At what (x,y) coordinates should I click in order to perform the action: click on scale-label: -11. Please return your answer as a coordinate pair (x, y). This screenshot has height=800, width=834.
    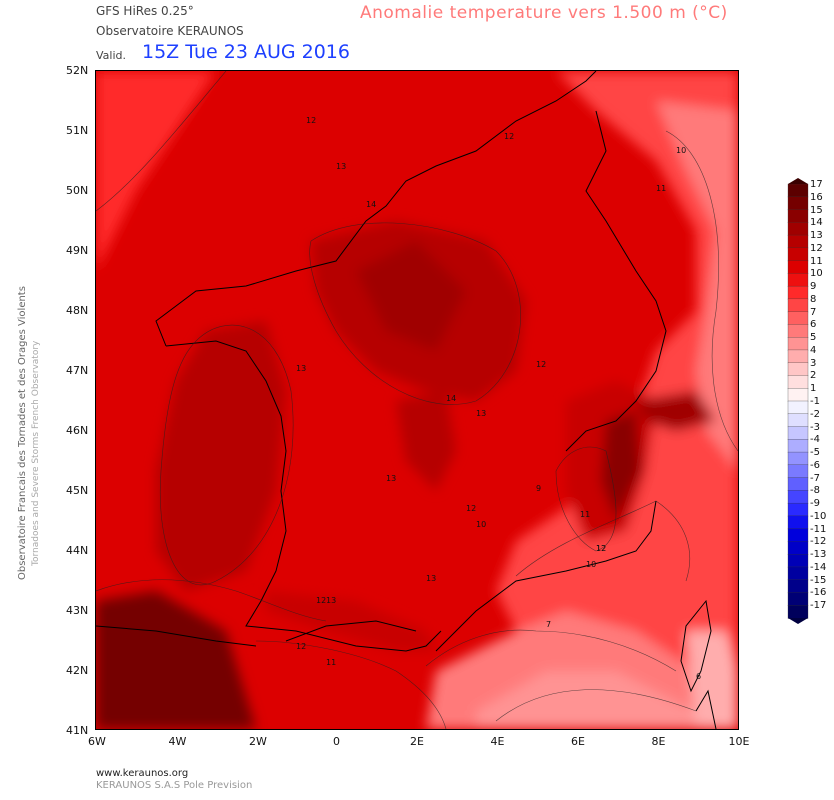
    Looking at the image, I should click on (818, 529).